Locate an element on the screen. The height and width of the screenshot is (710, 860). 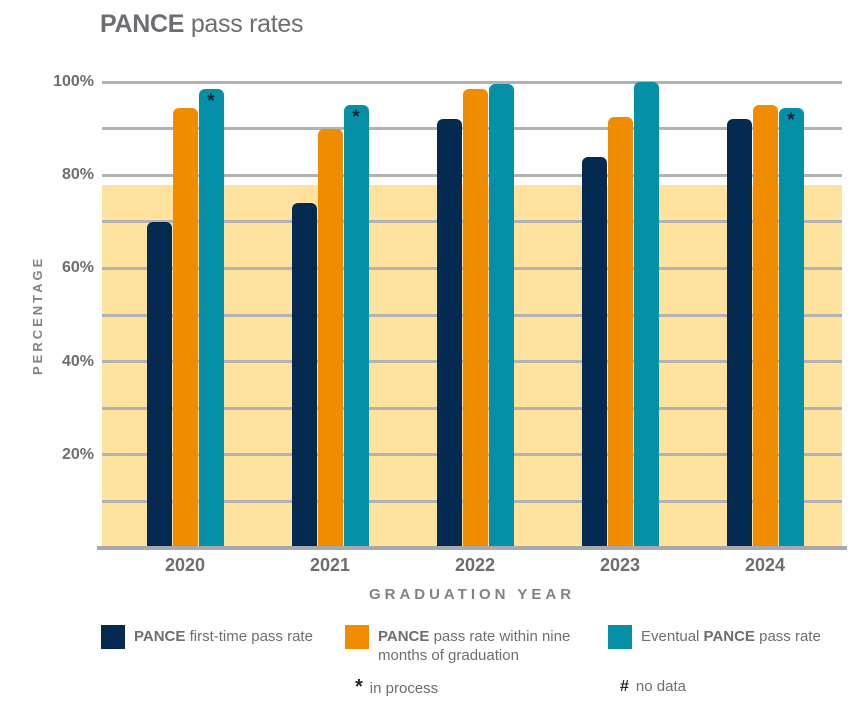
y-tick-label: 20% is located at coordinates (77, 454).